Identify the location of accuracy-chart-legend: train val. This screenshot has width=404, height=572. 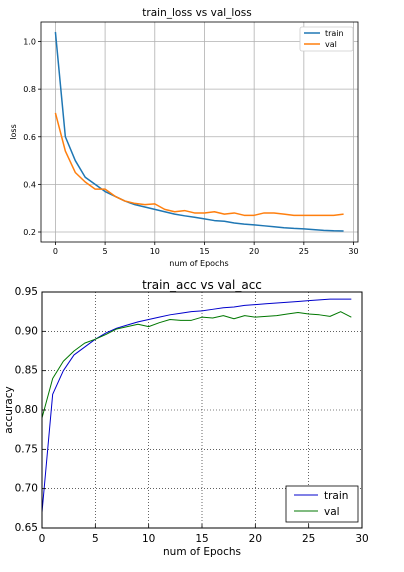
(322, 504).